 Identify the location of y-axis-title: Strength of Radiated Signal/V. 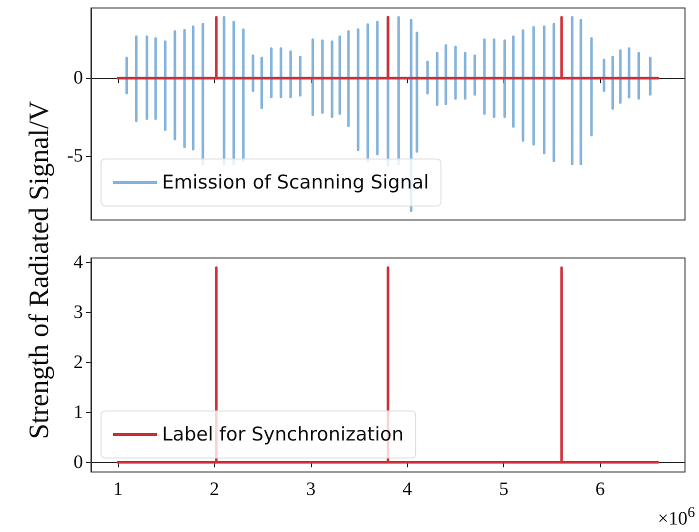
(40, 270).